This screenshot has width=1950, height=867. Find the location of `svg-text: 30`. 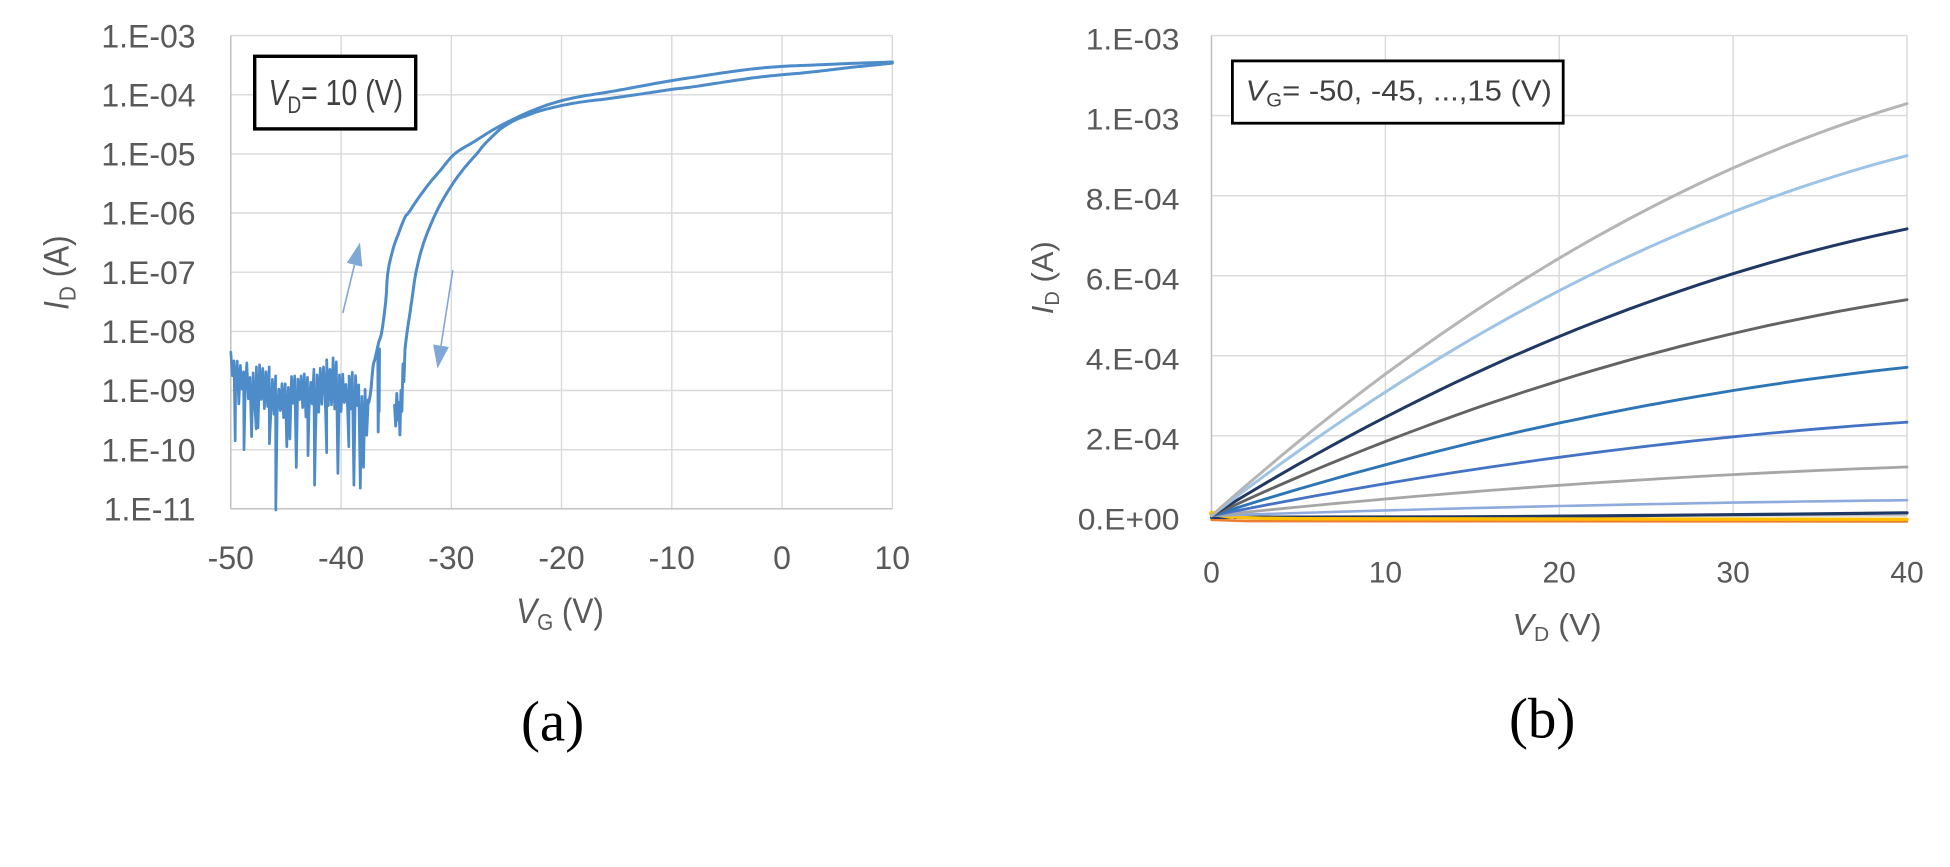

svg-text: 30 is located at coordinates (1732, 573).